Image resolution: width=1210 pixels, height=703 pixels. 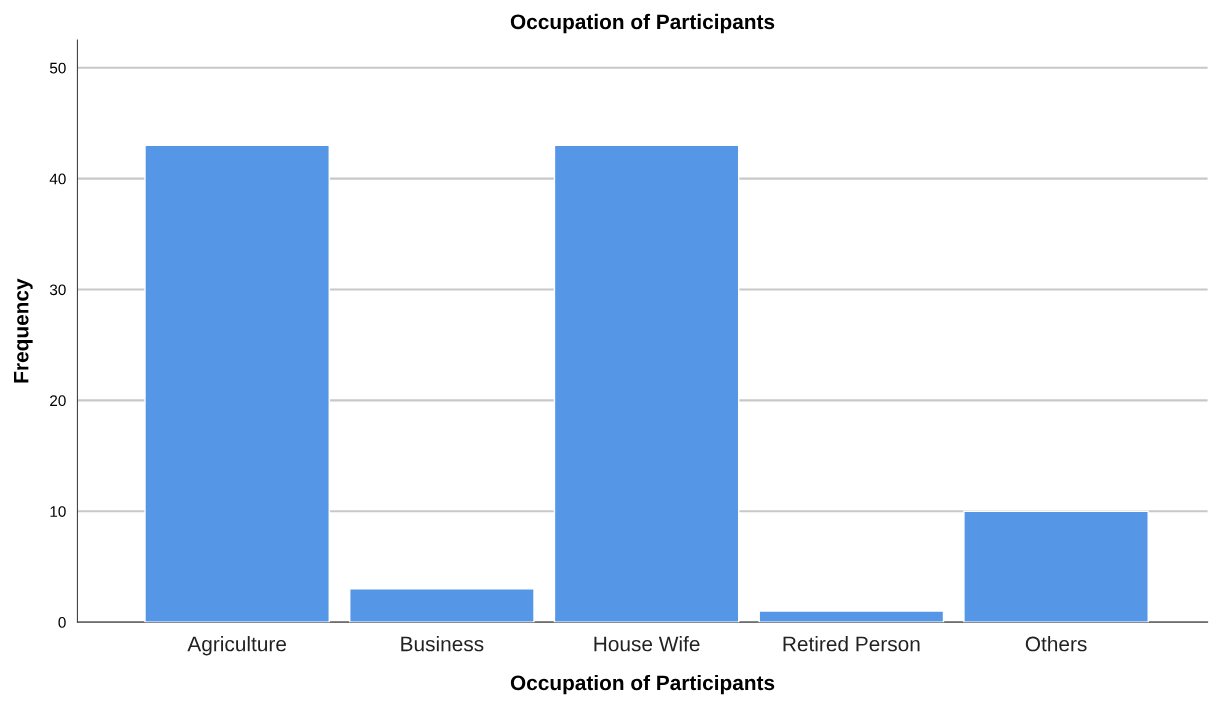 What do you see at coordinates (1056, 644) in the screenshot?
I see `x-tick-label: Others` at bounding box center [1056, 644].